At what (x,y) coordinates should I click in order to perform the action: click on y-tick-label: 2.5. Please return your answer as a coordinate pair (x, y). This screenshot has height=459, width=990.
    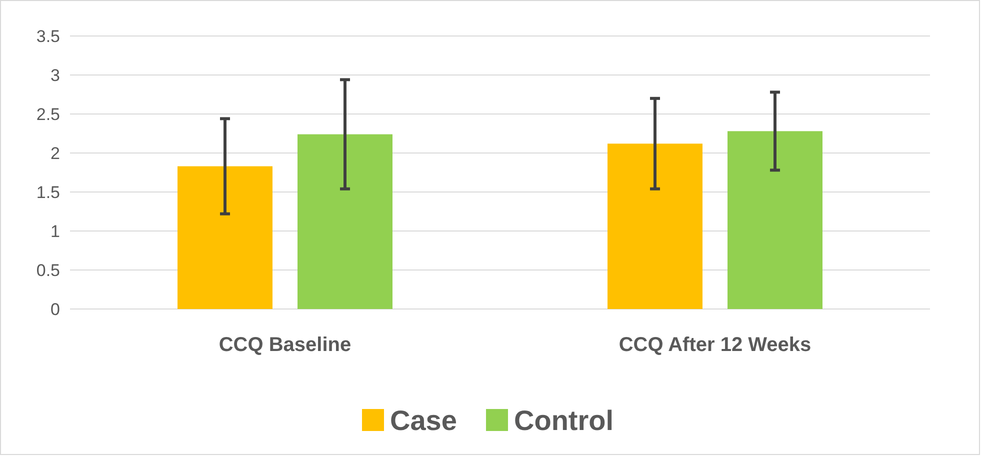
    Looking at the image, I should click on (48, 114).